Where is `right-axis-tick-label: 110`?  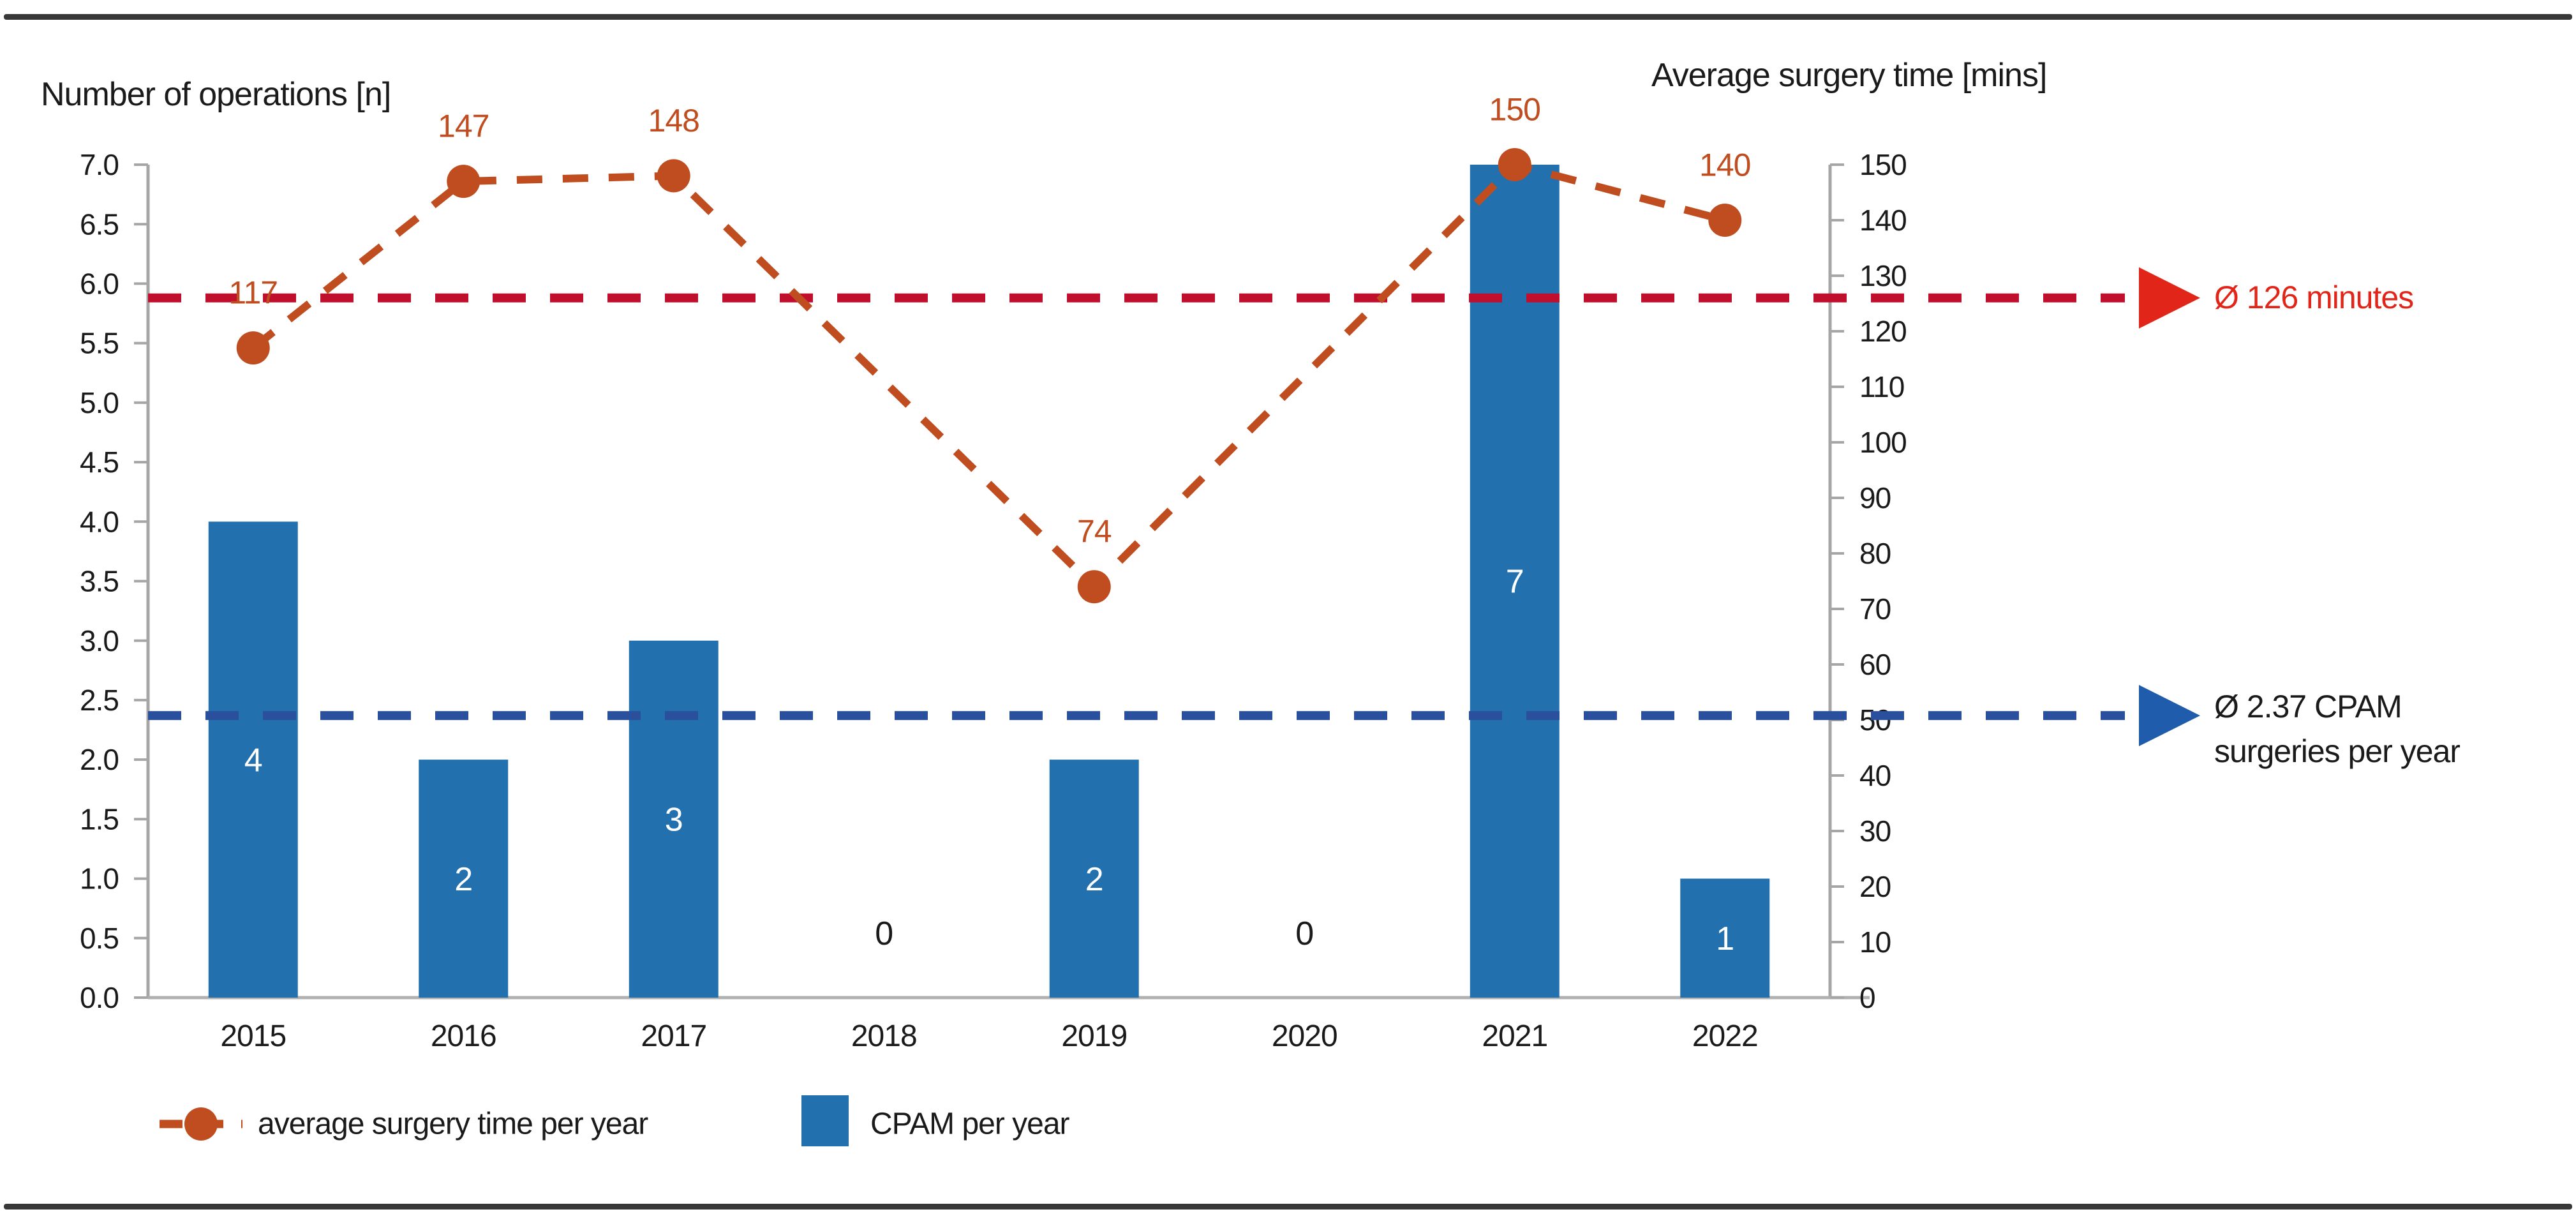 right-axis-tick-label: 110 is located at coordinates (1881, 387).